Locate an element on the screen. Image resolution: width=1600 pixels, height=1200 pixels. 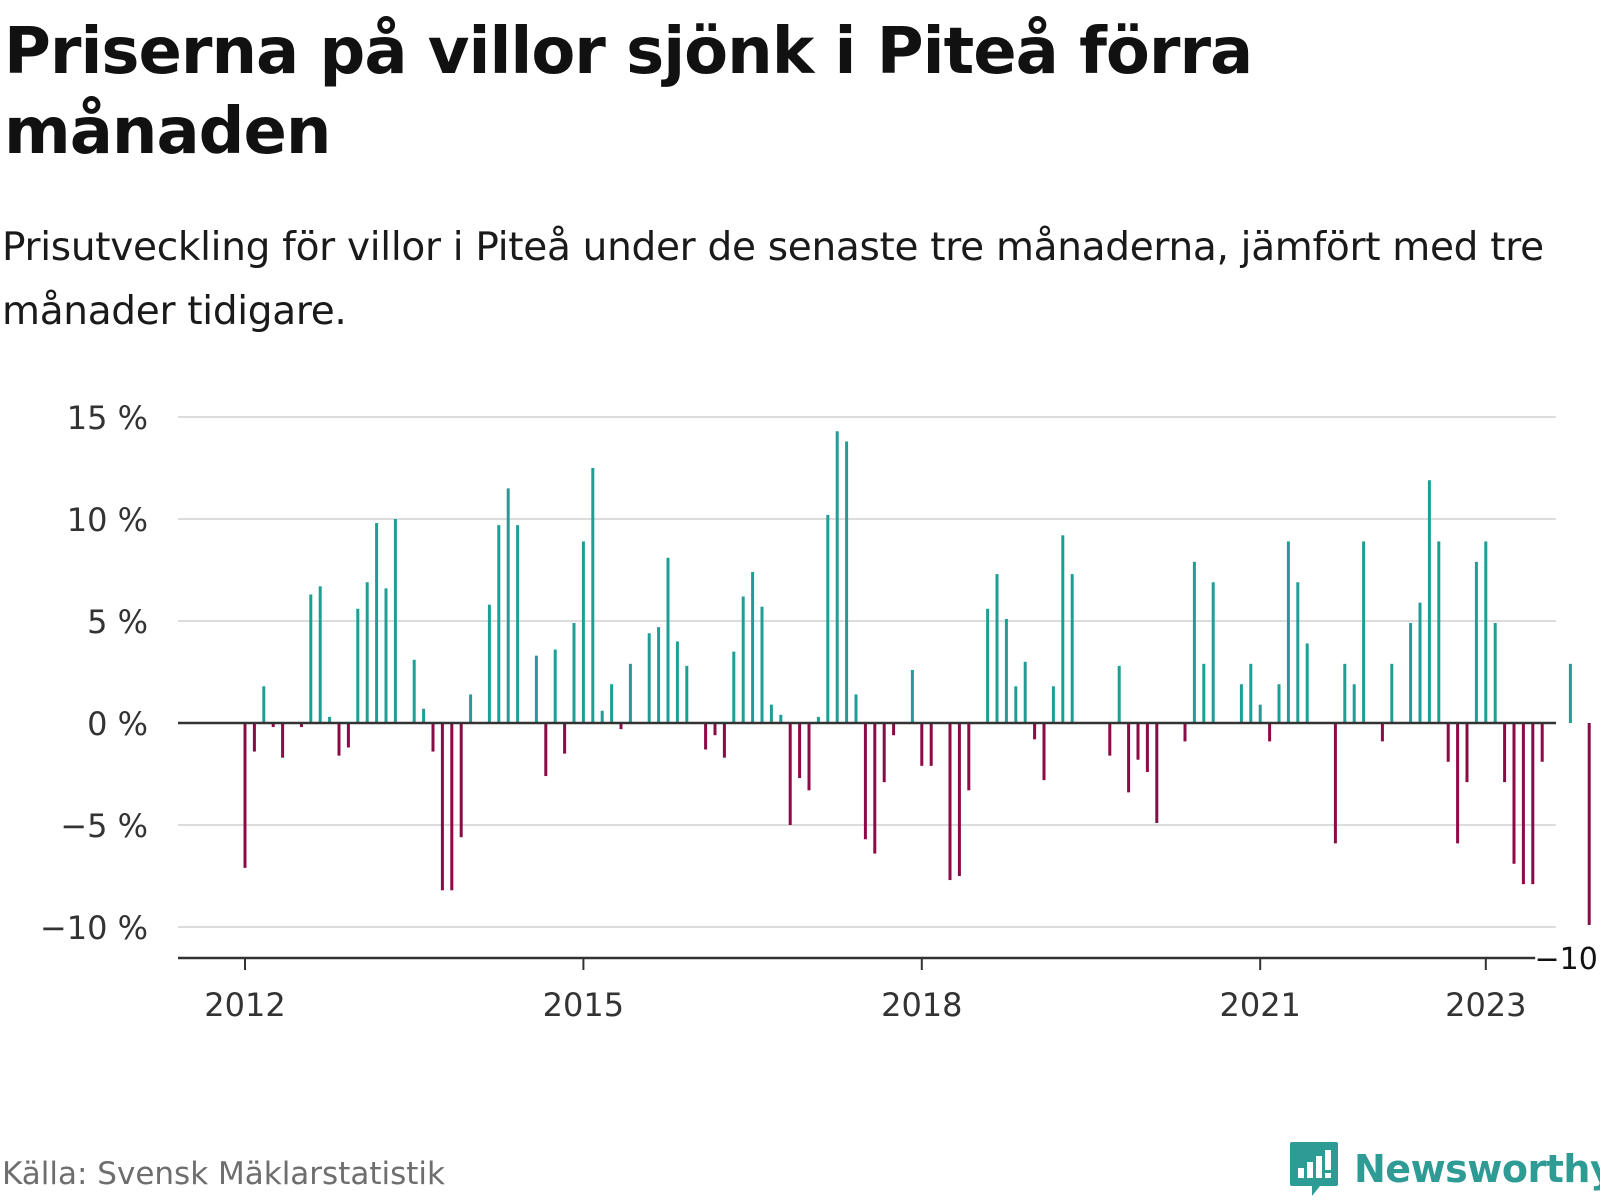
newsworthy-logo-icon is located at coordinates (1314, 1169).